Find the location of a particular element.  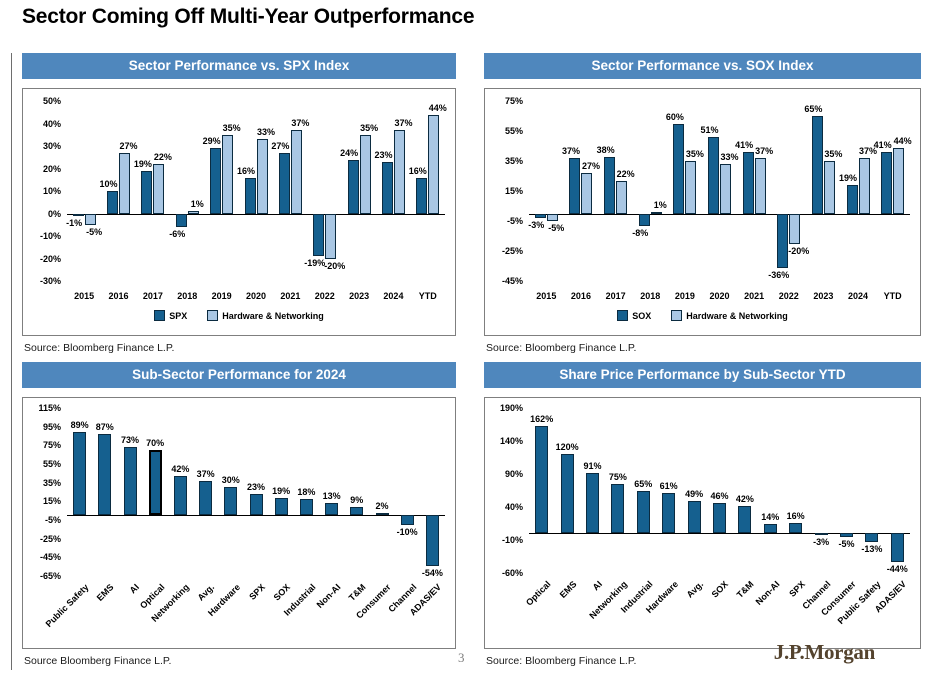

x-category-label: 2015 is located at coordinates (84, 296).